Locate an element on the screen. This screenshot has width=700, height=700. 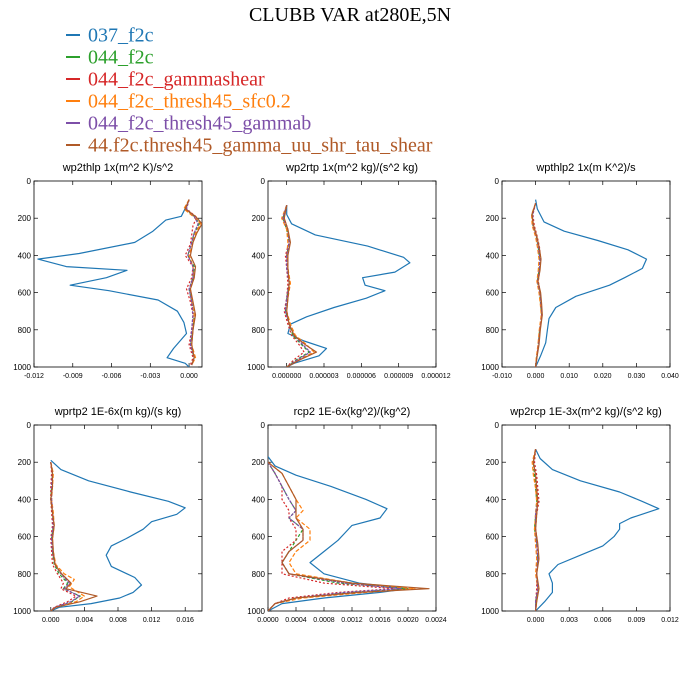
x-tick-label: 0.008 is located at coordinates (118, 620).